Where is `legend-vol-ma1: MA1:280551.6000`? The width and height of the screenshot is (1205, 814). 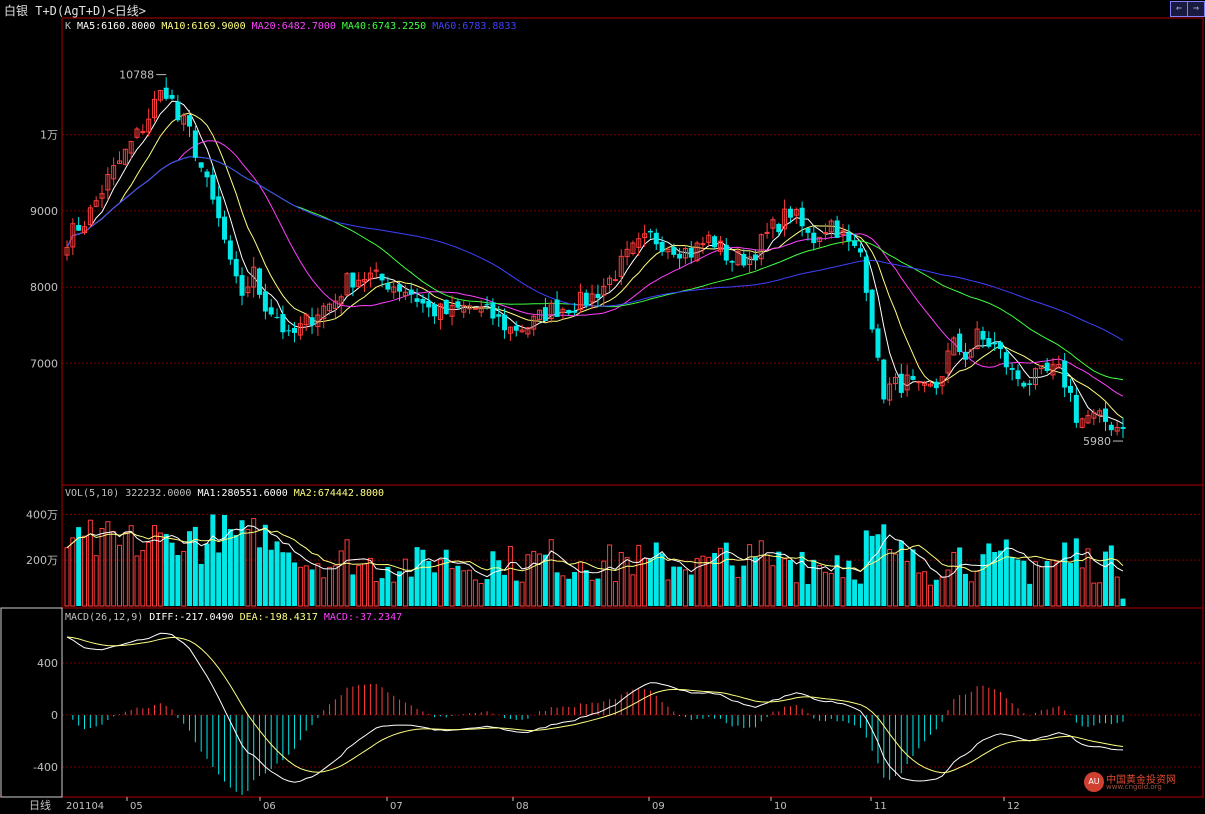
legend-vol-ma1: MA1:280551.6000 is located at coordinates (242, 493).